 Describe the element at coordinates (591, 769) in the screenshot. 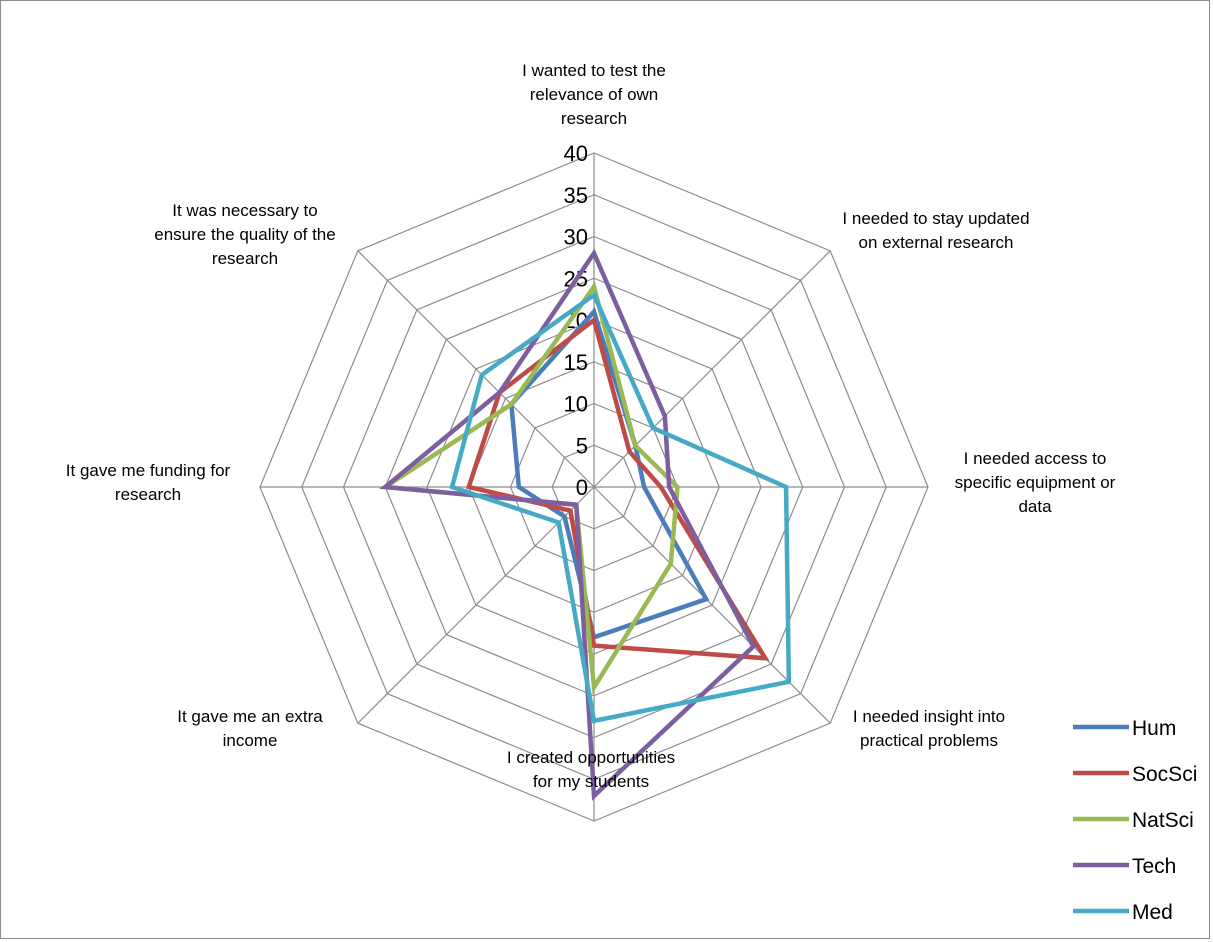

I see `category-label-5: I created opportunities for my students` at that location.